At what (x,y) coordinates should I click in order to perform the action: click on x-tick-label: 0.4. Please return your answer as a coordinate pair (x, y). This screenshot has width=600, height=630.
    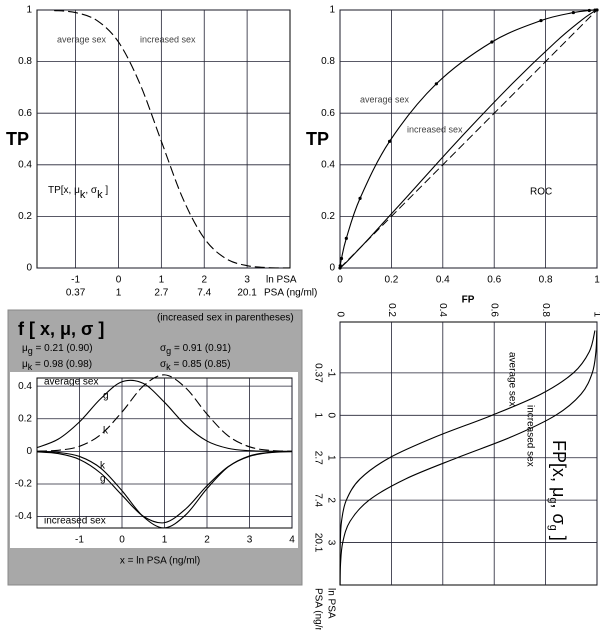
    Looking at the image, I should click on (443, 280).